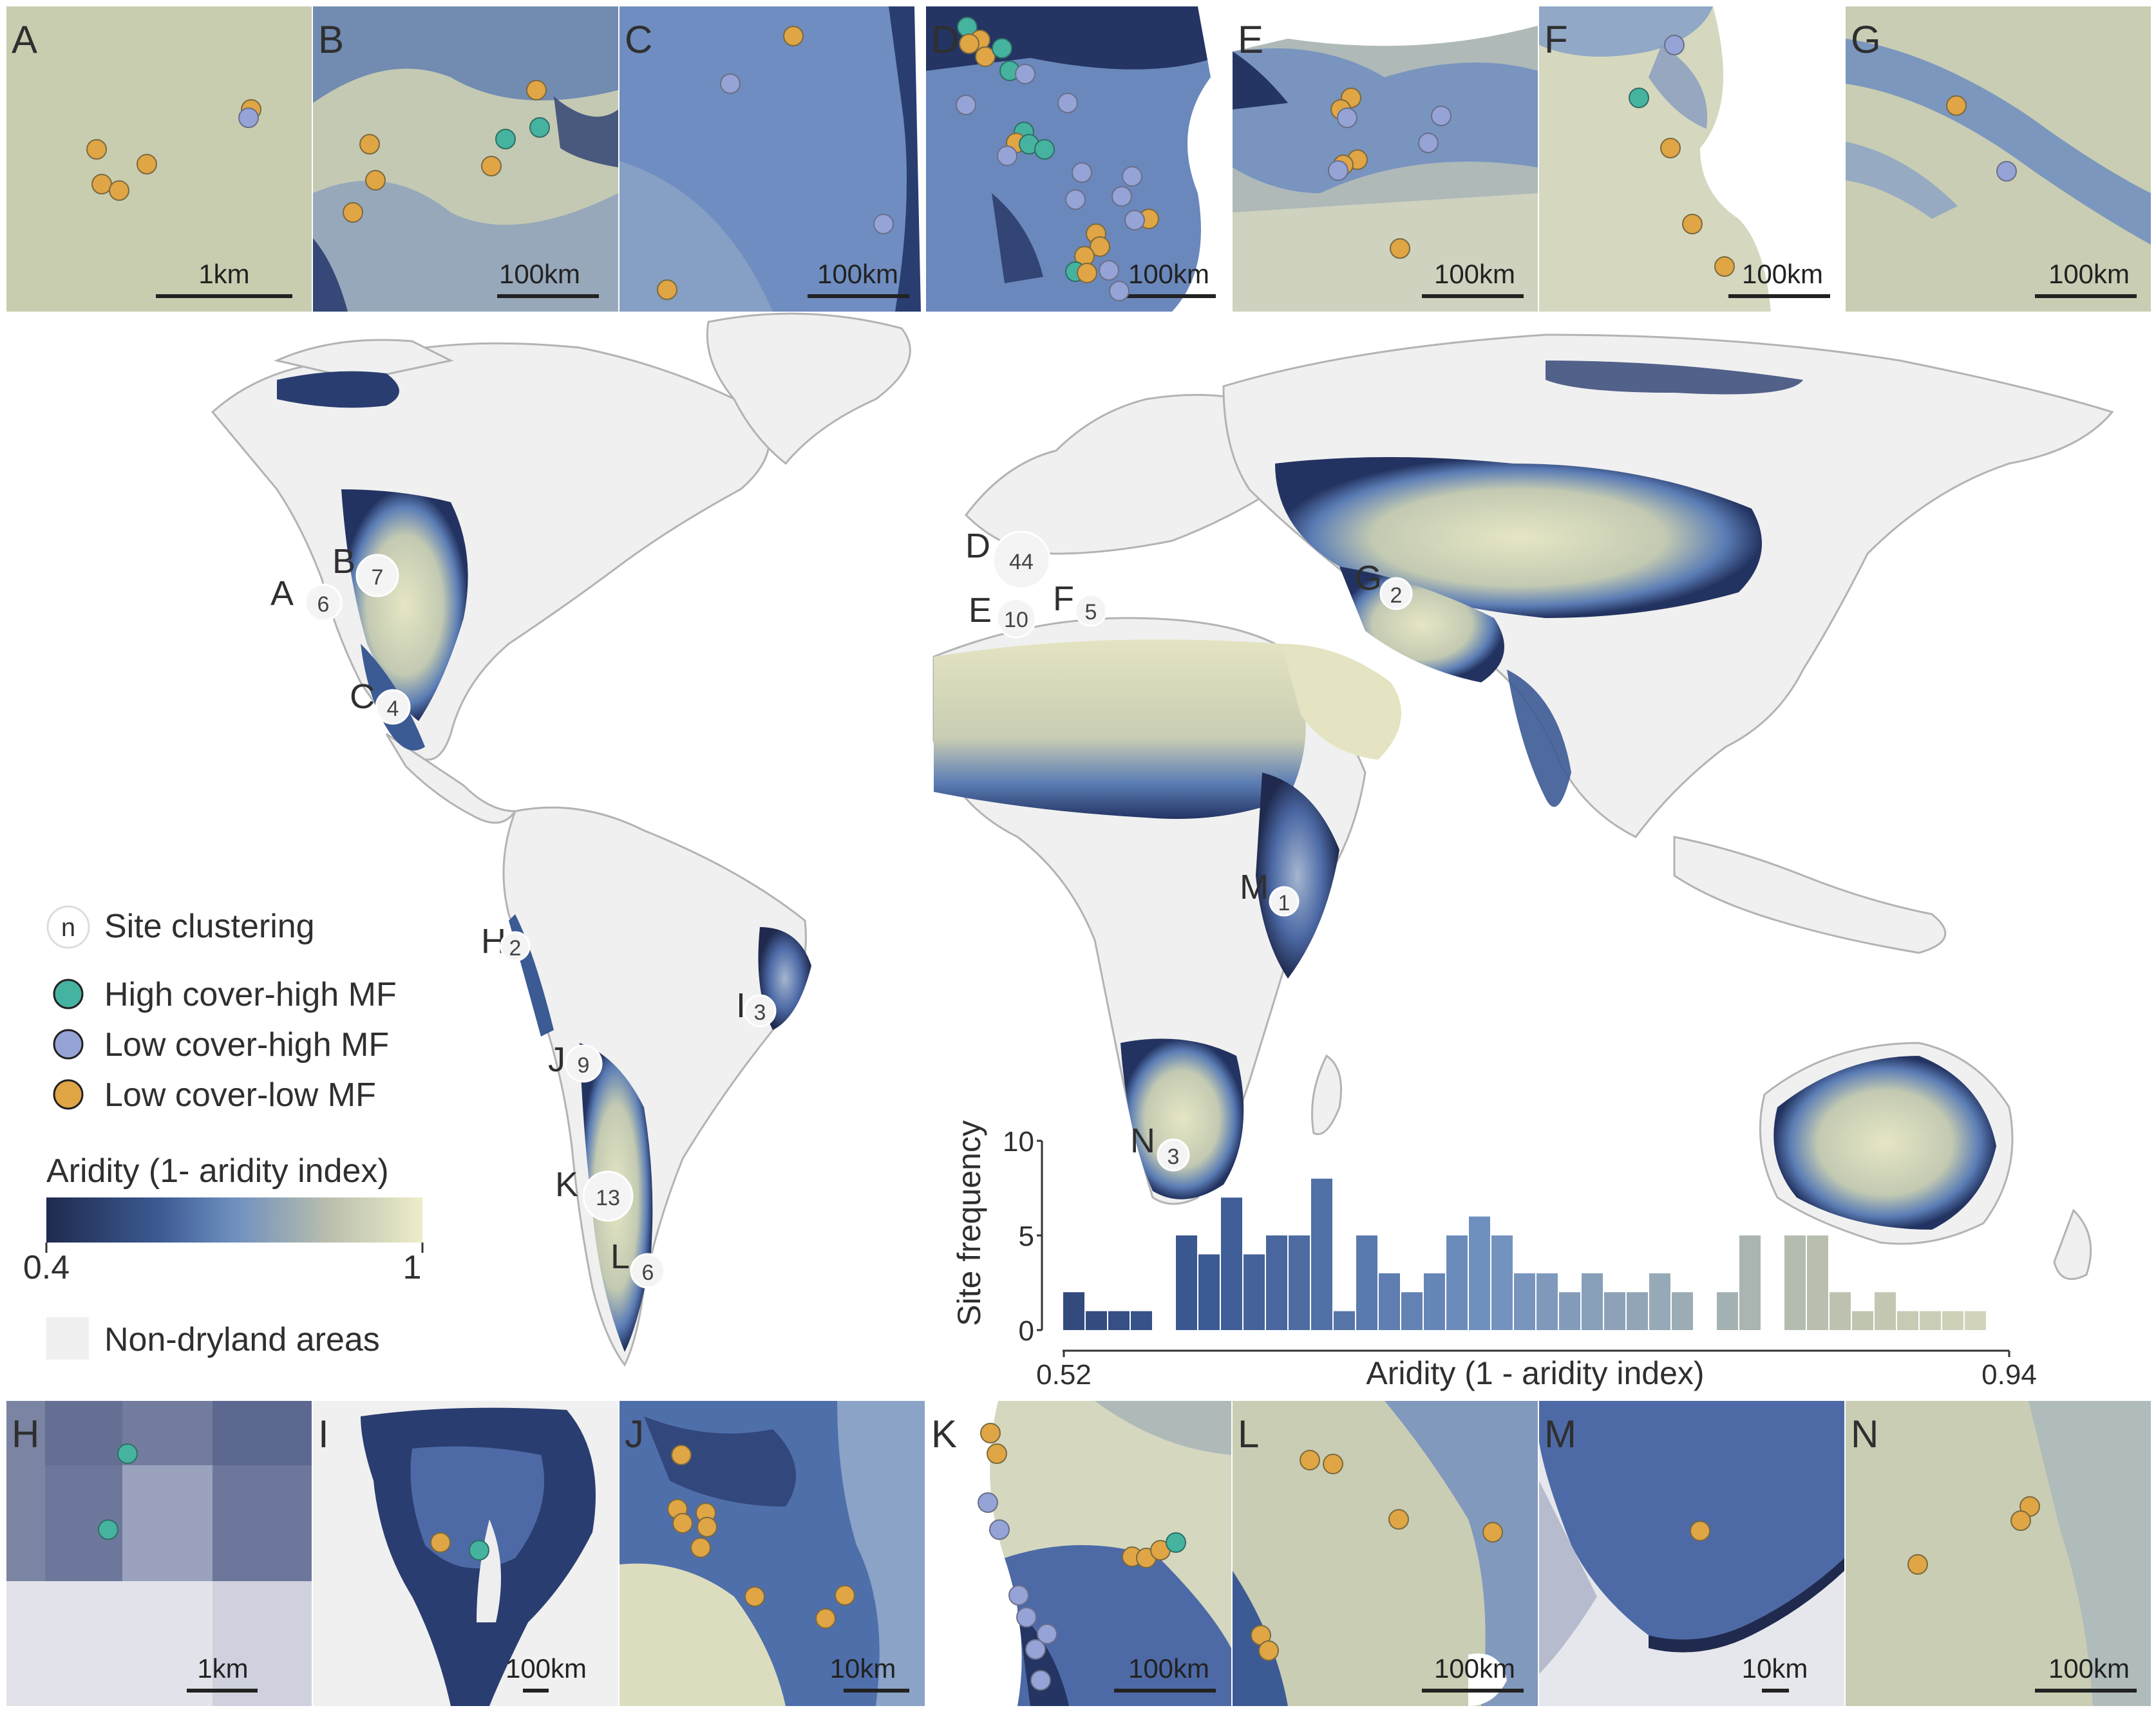  I want to click on inset-letter: C, so click(639, 39).